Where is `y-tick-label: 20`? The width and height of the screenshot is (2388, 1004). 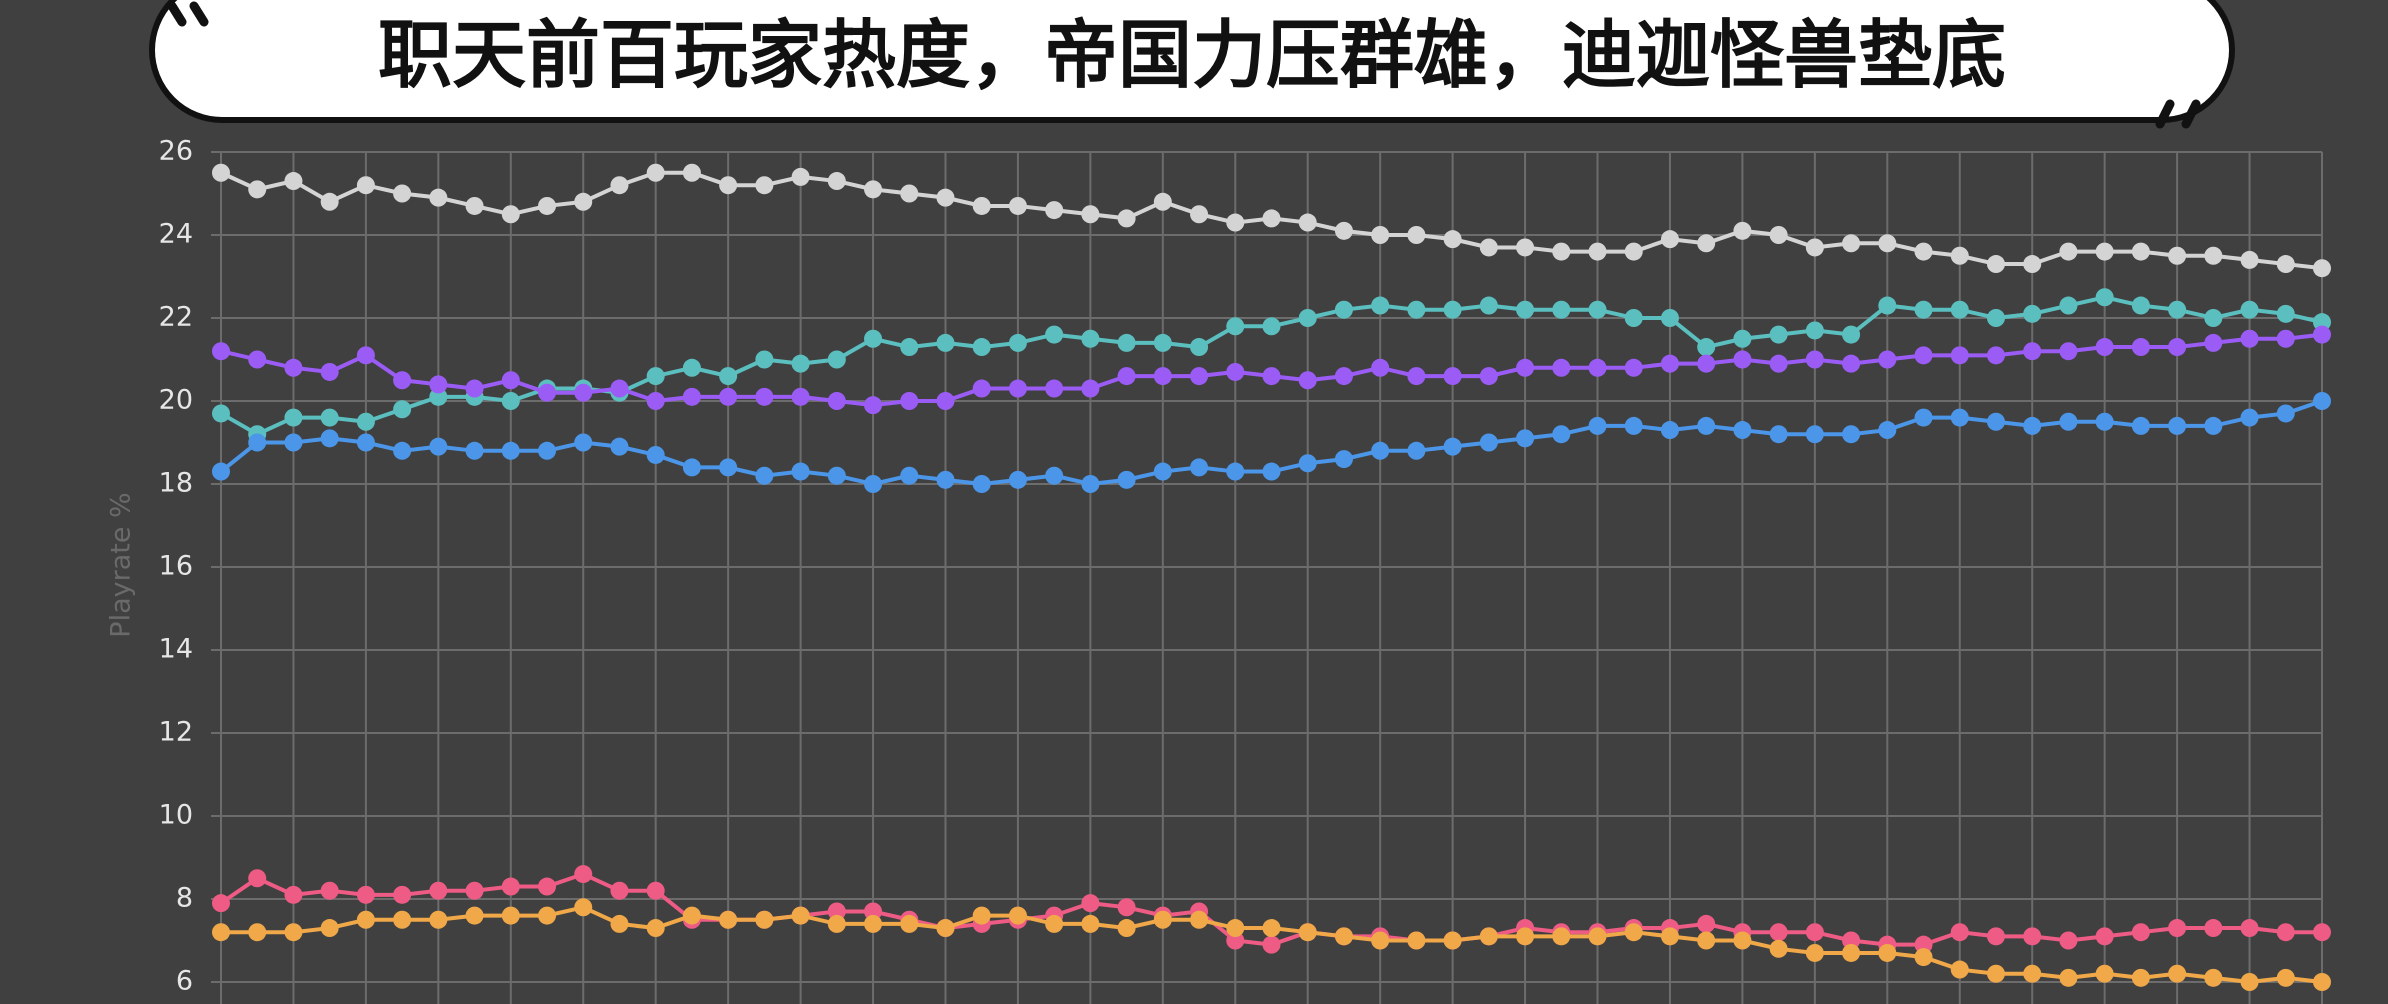 y-tick-label: 20 is located at coordinates (176, 400).